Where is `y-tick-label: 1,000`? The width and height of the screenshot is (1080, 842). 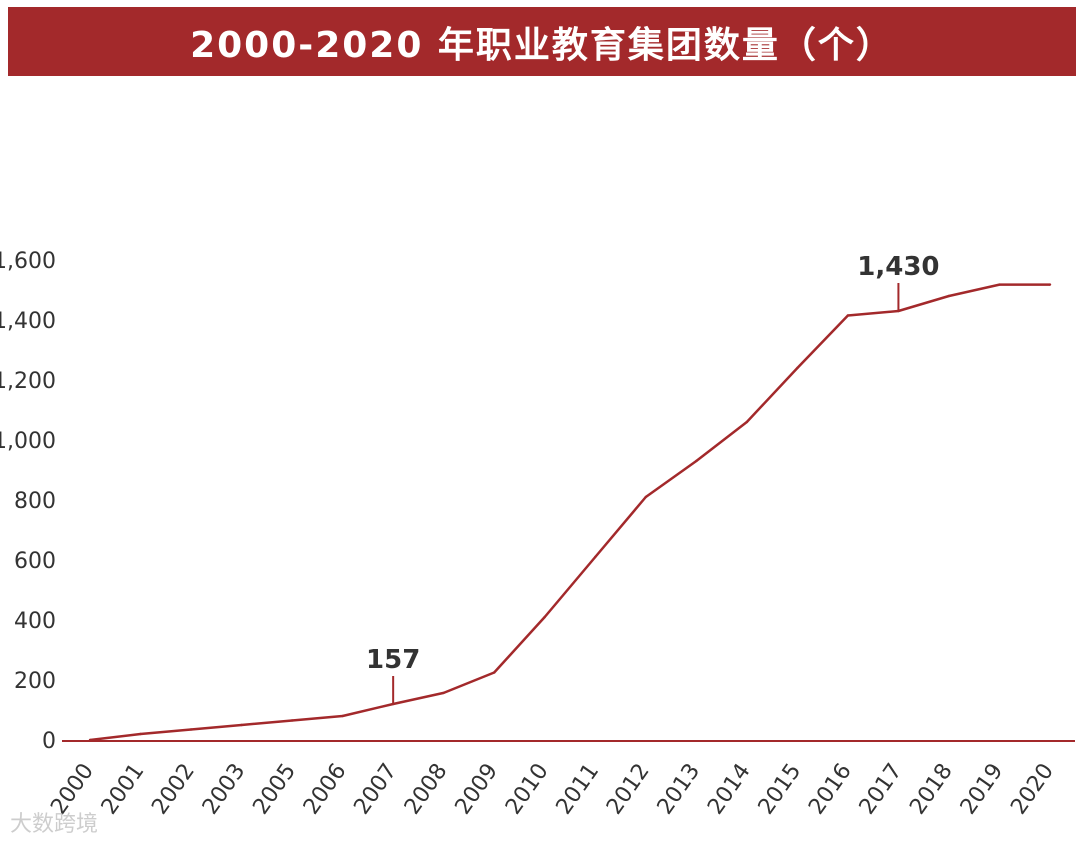 y-tick-label: 1,000 is located at coordinates (28, 441).